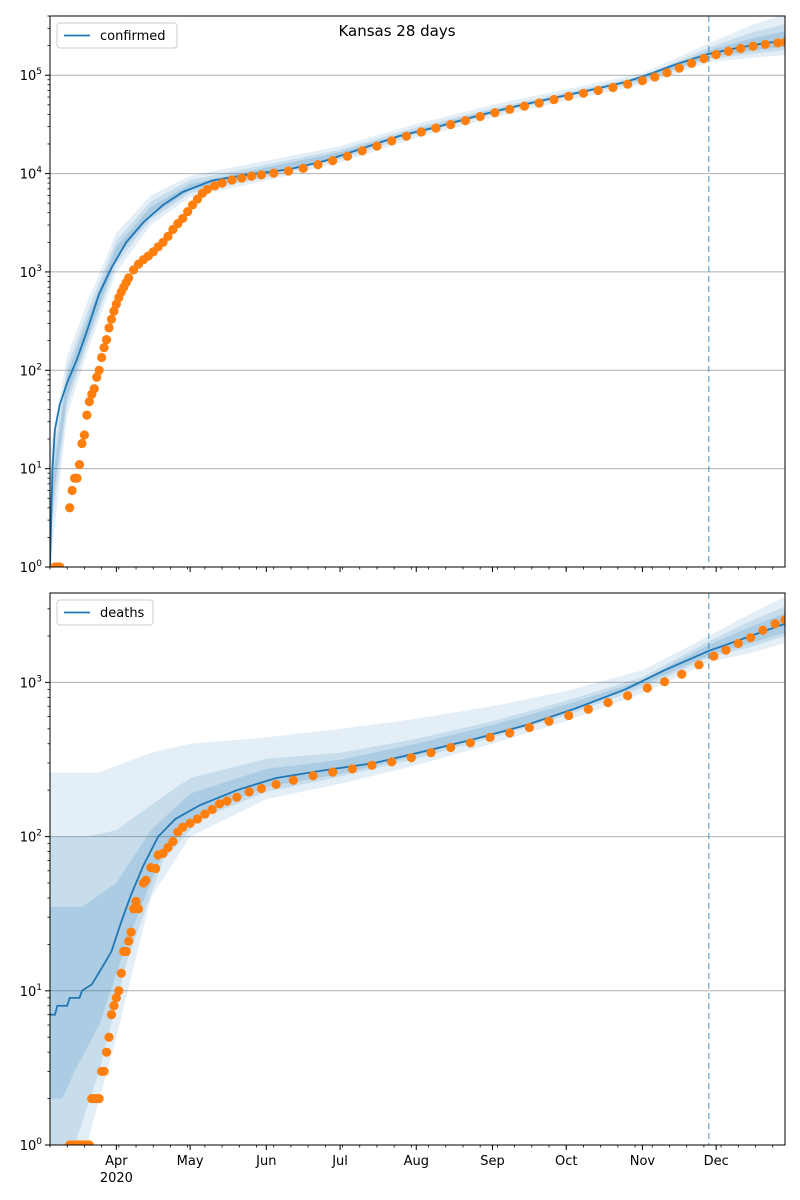  I want to click on legend: deaths, so click(105, 612).